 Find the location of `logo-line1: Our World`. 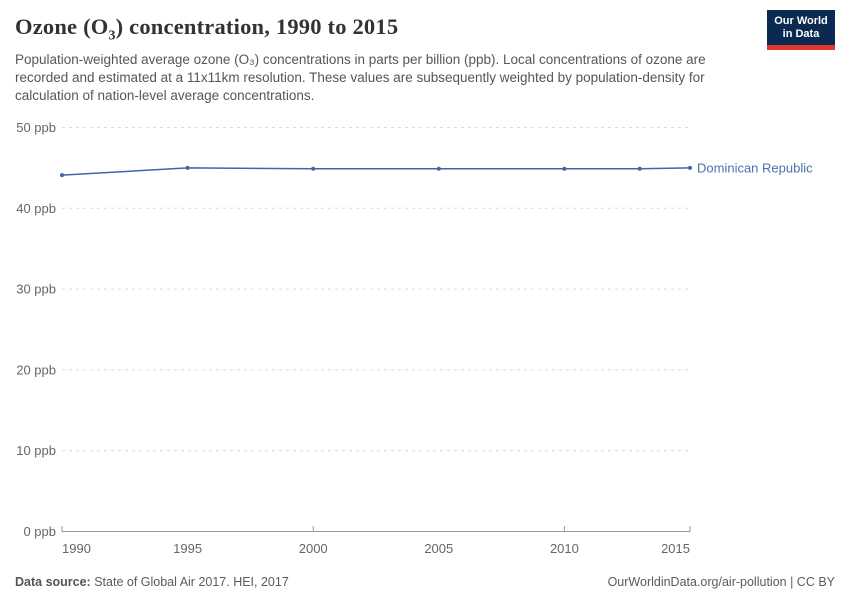

logo-line1: Our World is located at coordinates (801, 21).